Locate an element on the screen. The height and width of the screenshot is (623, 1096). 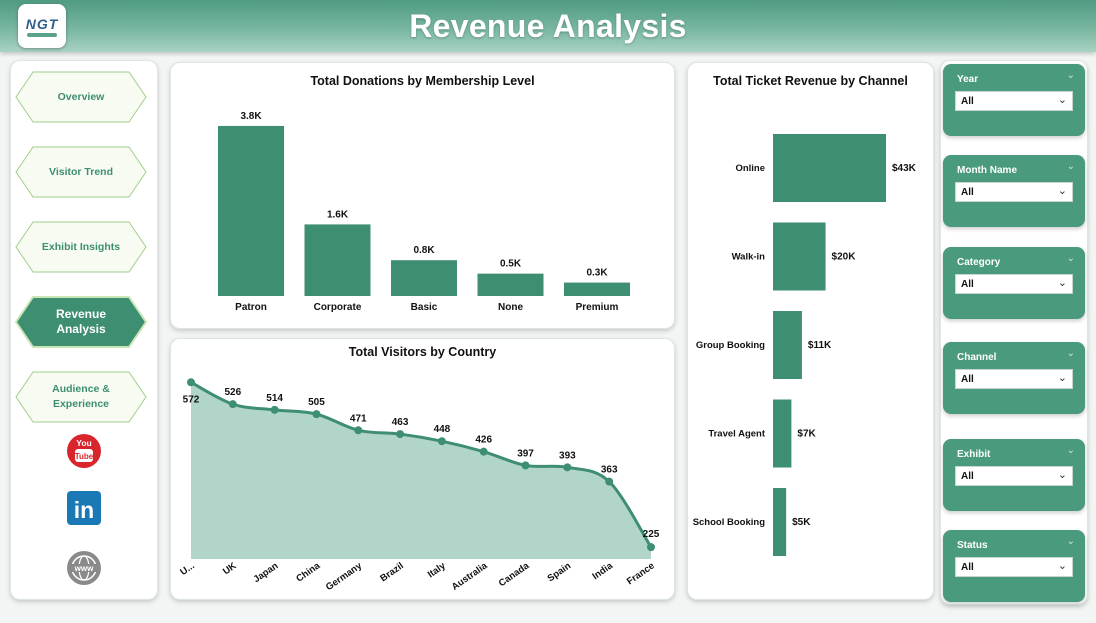
nav-overview-button: Overview is located at coordinates (81, 97).